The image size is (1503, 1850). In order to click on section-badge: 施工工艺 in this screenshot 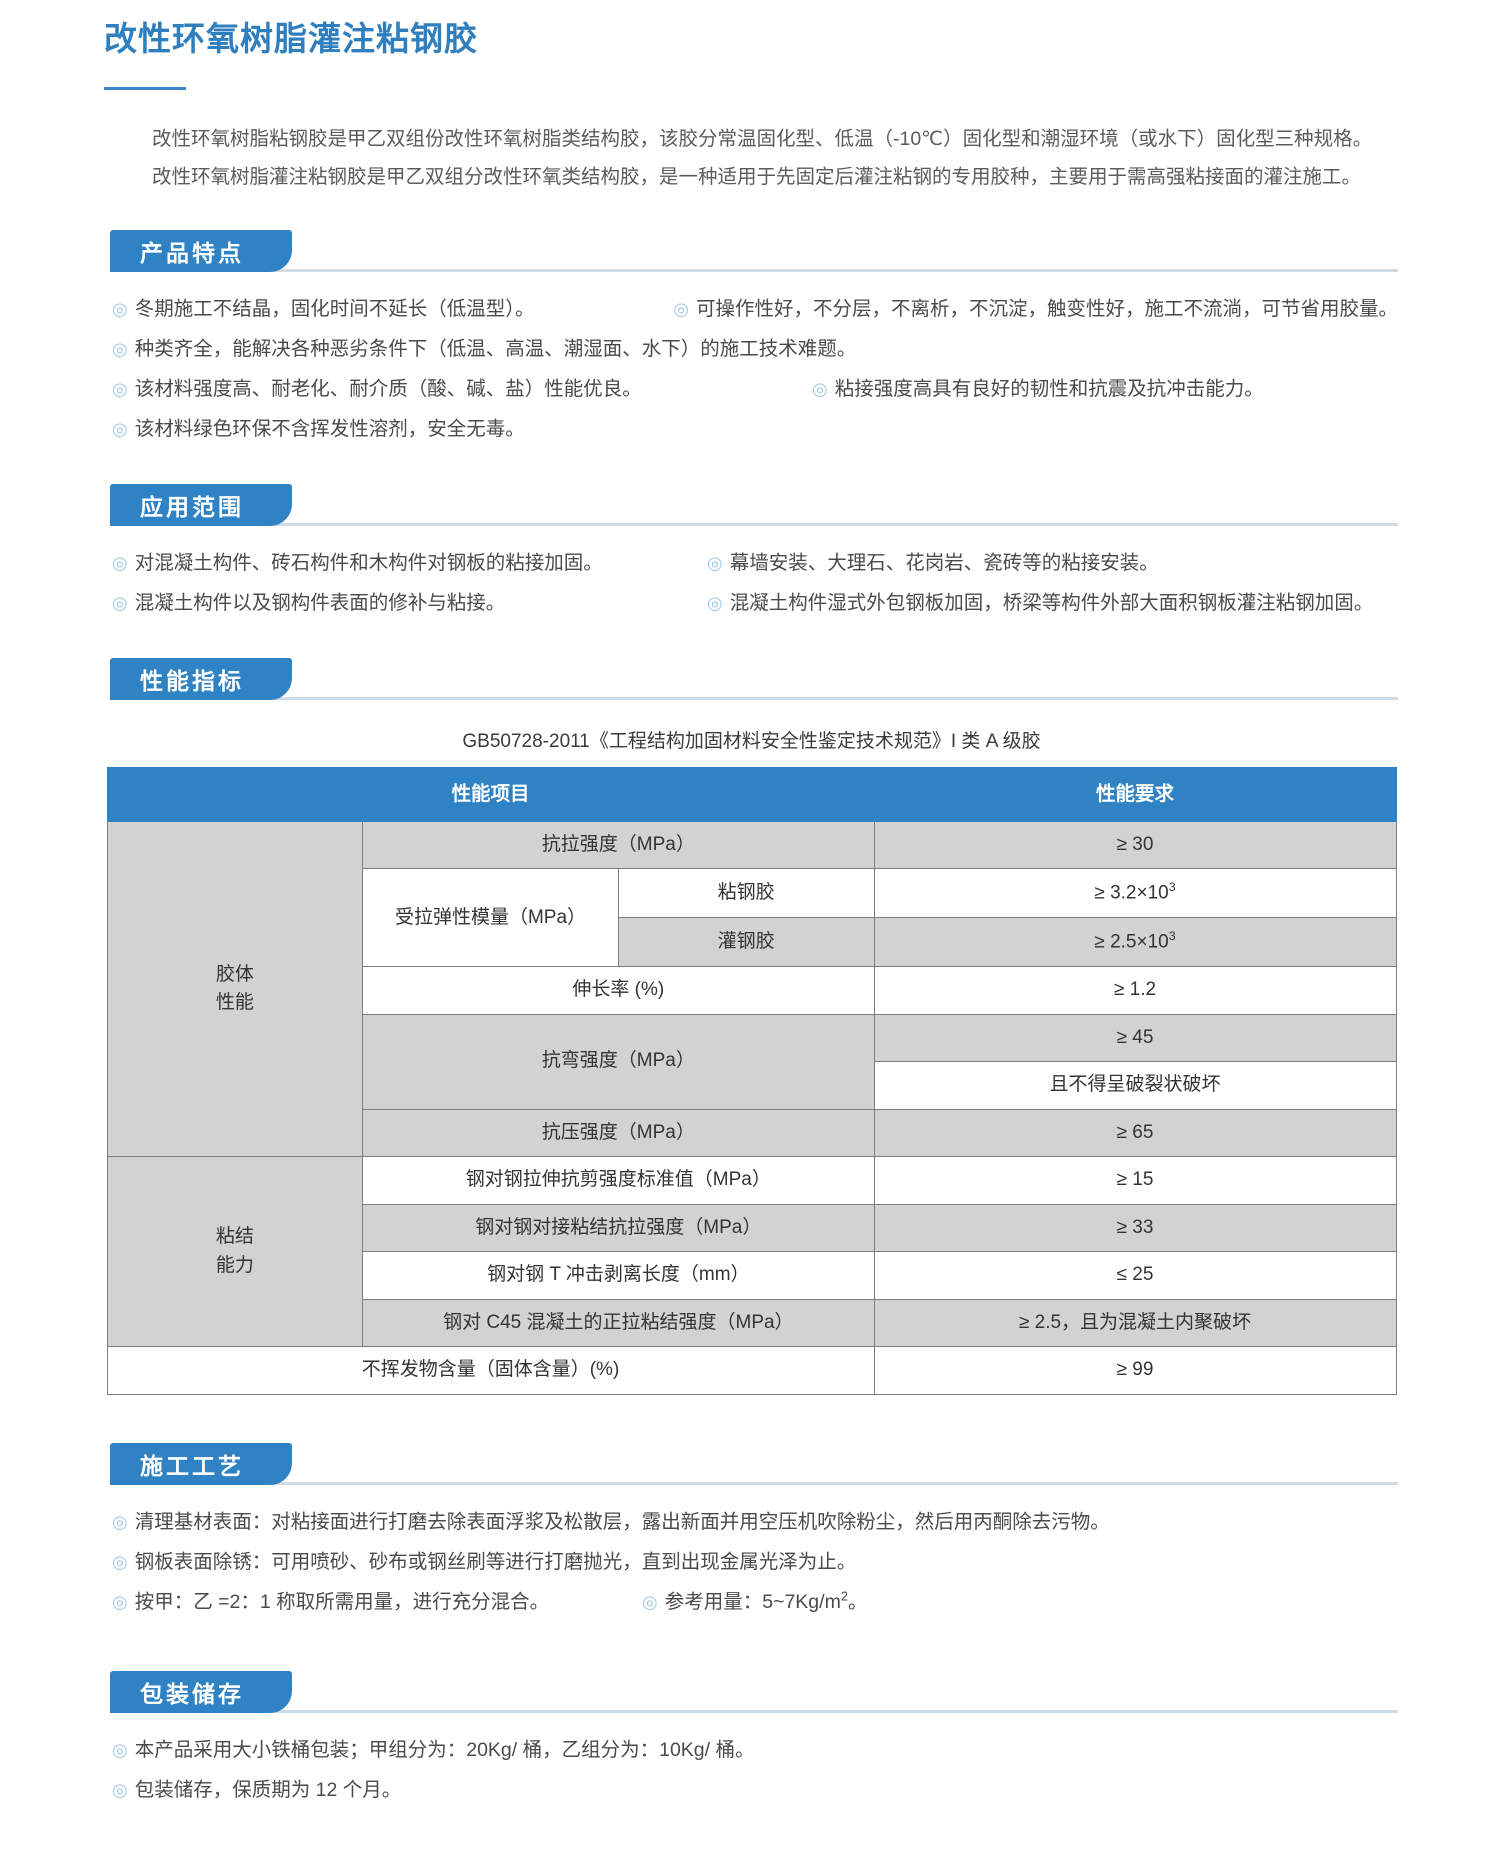, I will do `click(201, 1463)`.